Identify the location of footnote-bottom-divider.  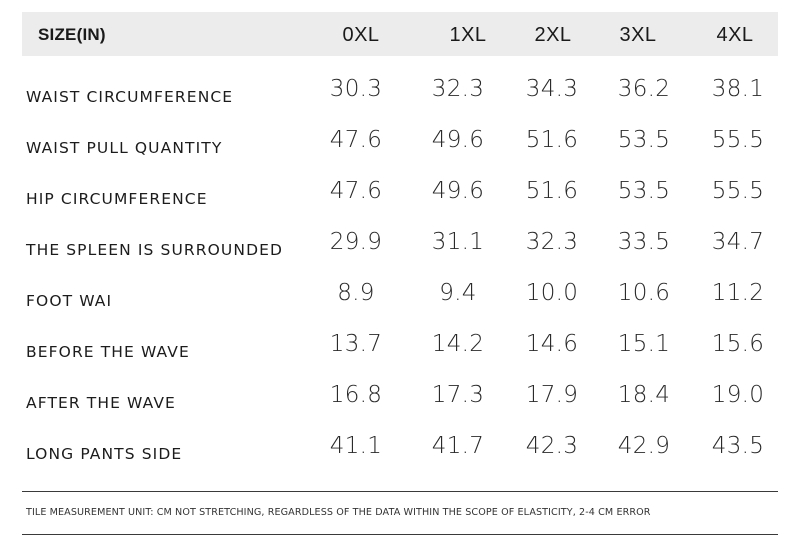
(400, 534).